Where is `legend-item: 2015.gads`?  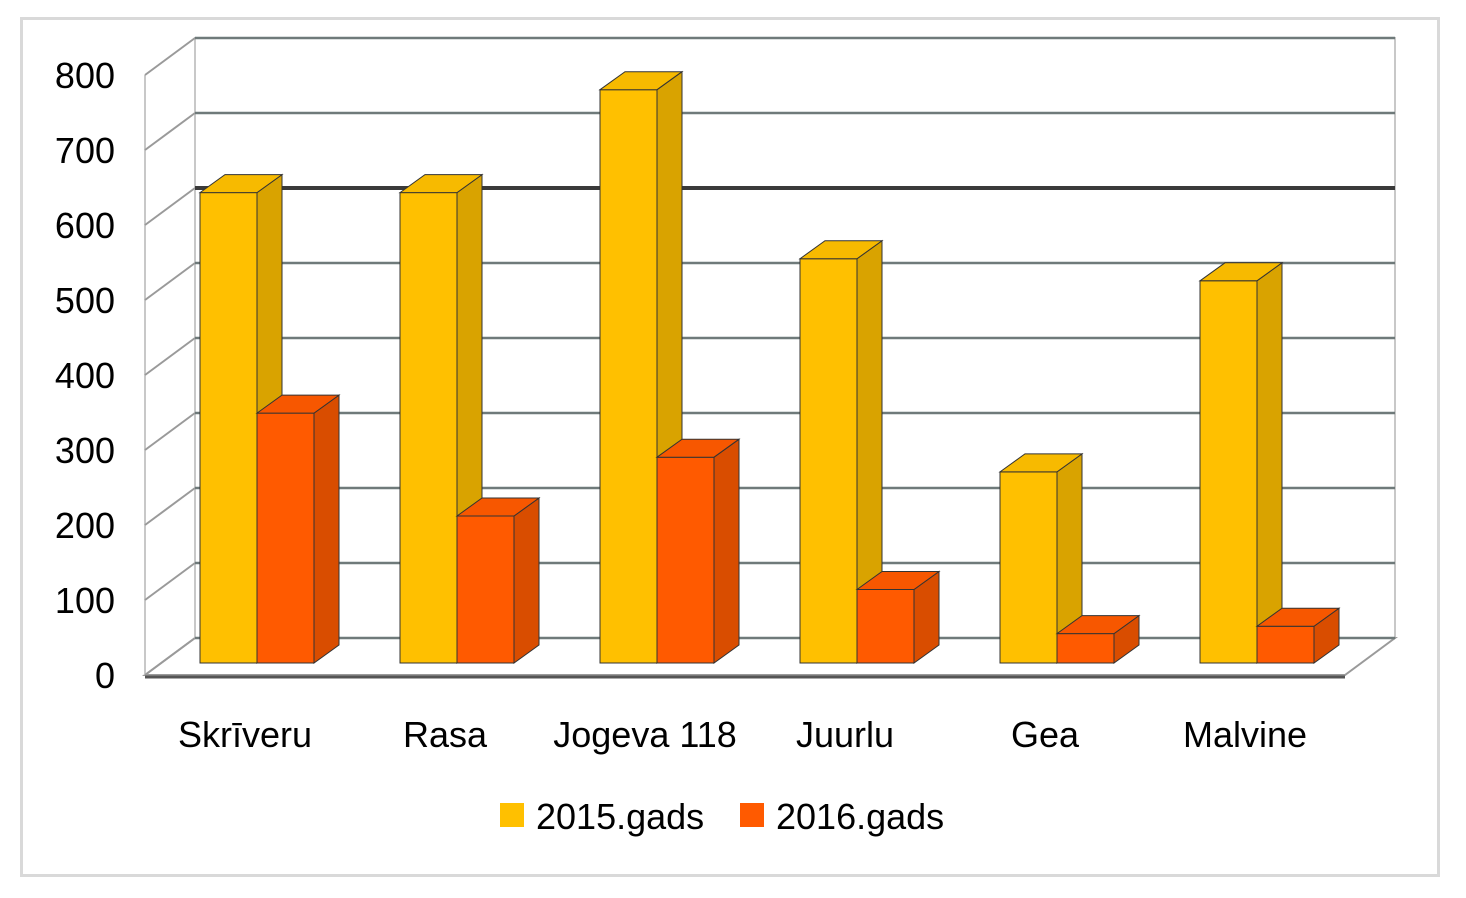 legend-item: 2015.gads is located at coordinates (602, 816).